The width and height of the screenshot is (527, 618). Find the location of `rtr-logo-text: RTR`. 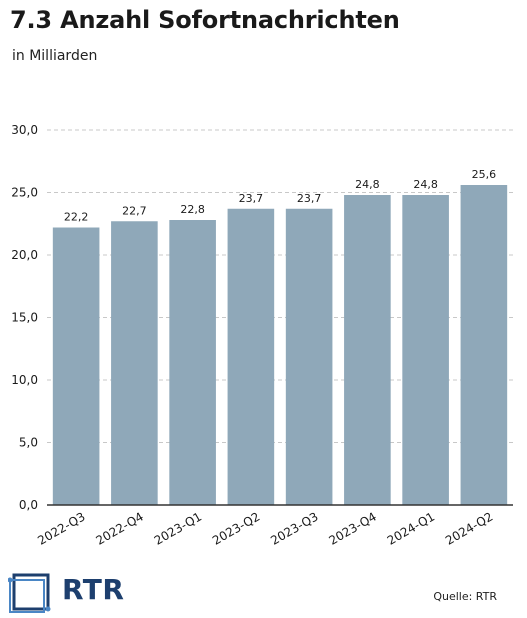

rtr-logo-text: RTR is located at coordinates (93, 589).